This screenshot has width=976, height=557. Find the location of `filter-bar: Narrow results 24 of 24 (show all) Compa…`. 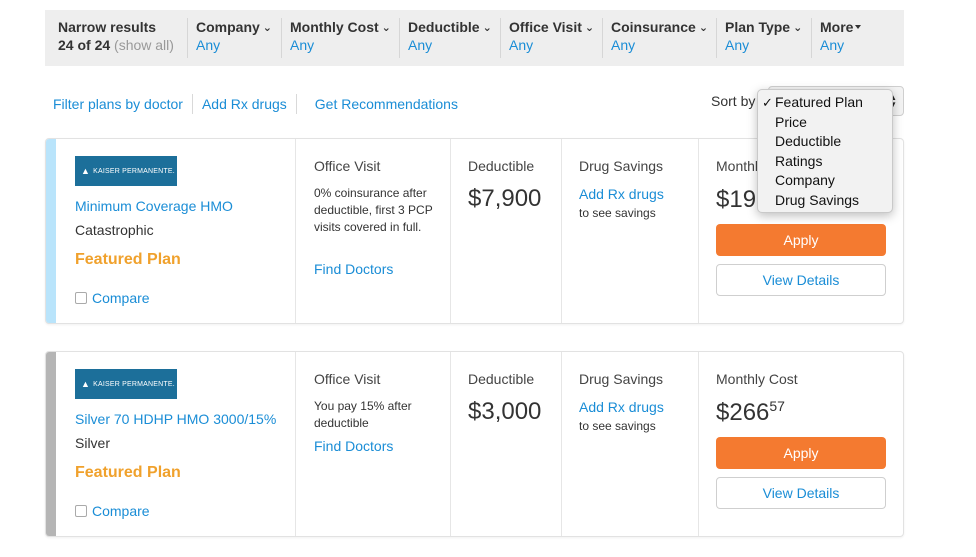

filter-bar: Narrow results 24 of 24 (show all) Compa… is located at coordinates (474, 38).